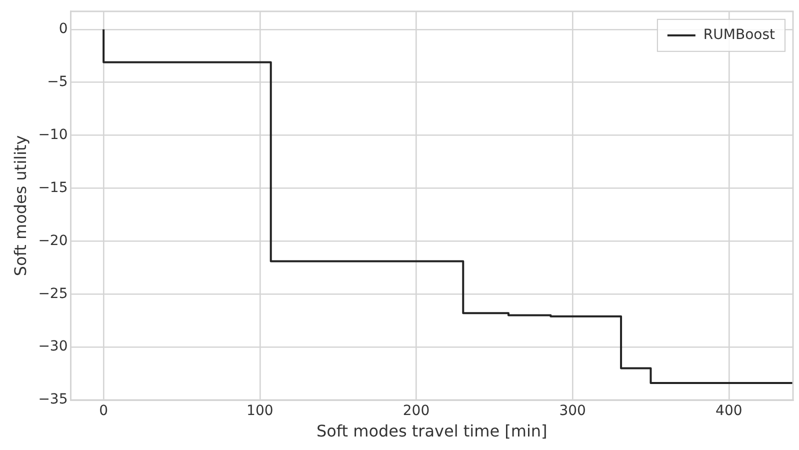  I want to click on y-tick-label: 0, so click(63, 29).